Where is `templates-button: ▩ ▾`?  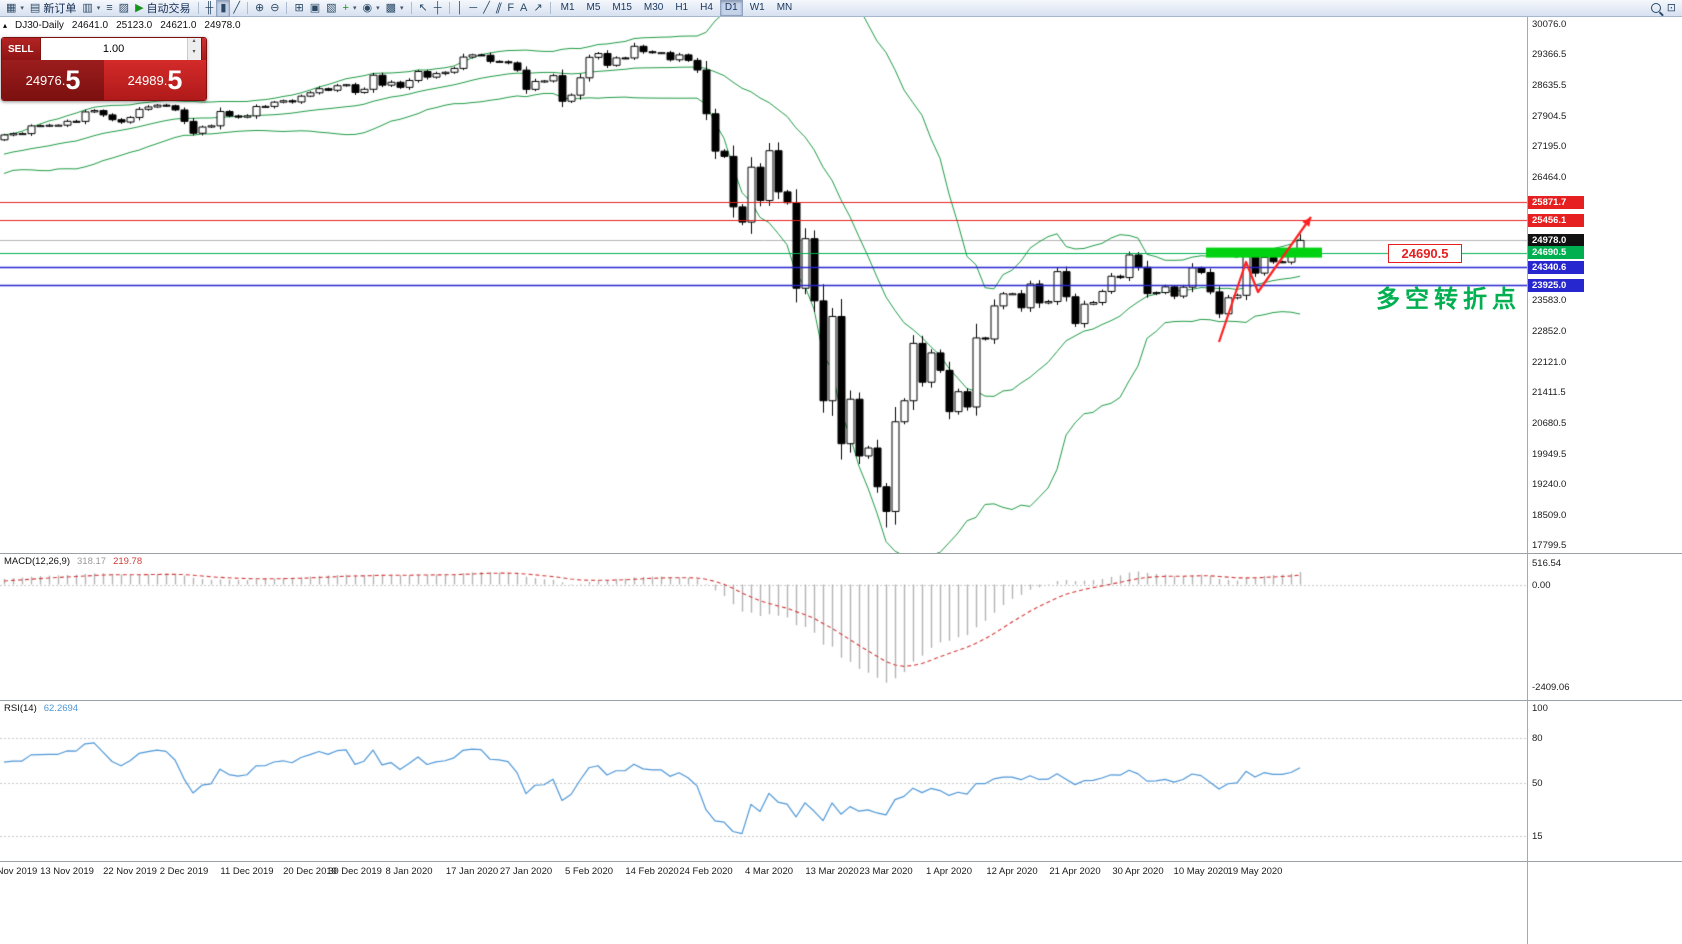 templates-button: ▩ ▾ is located at coordinates (395, 8).